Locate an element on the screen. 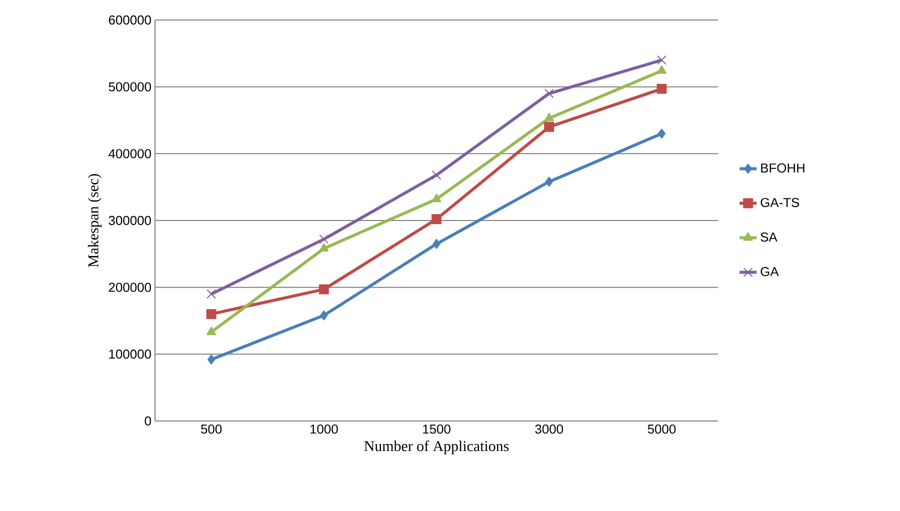 The image size is (900, 511). x-tick-label: 5000 is located at coordinates (662, 429).